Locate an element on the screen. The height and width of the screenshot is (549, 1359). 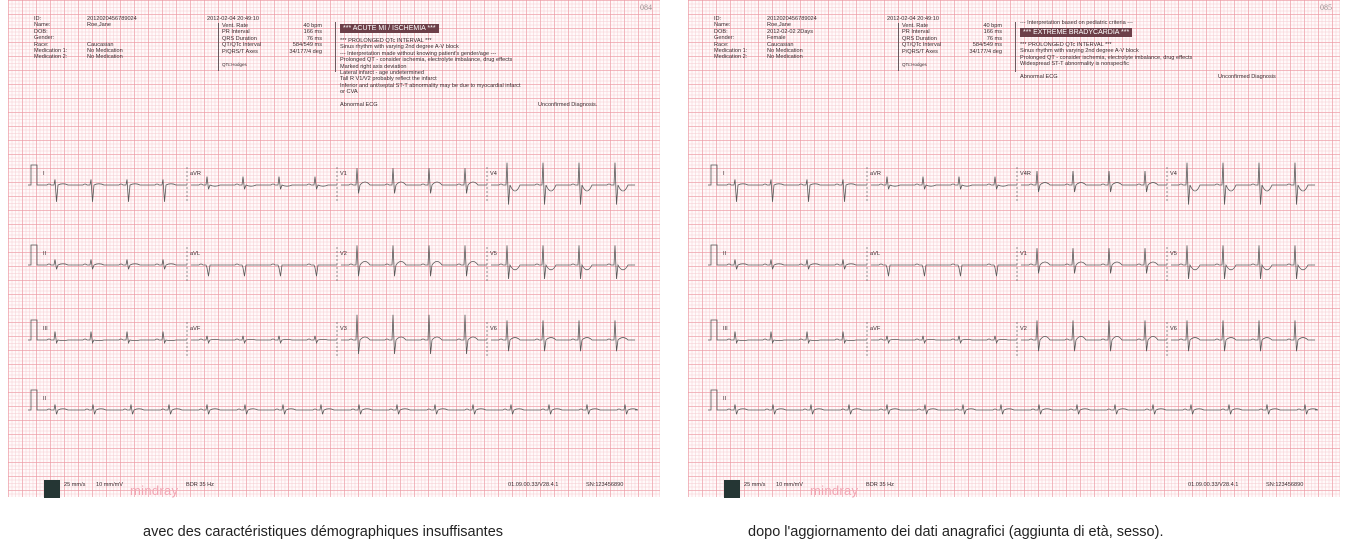
paper-speed: 25 mm/s is located at coordinates (755, 485).